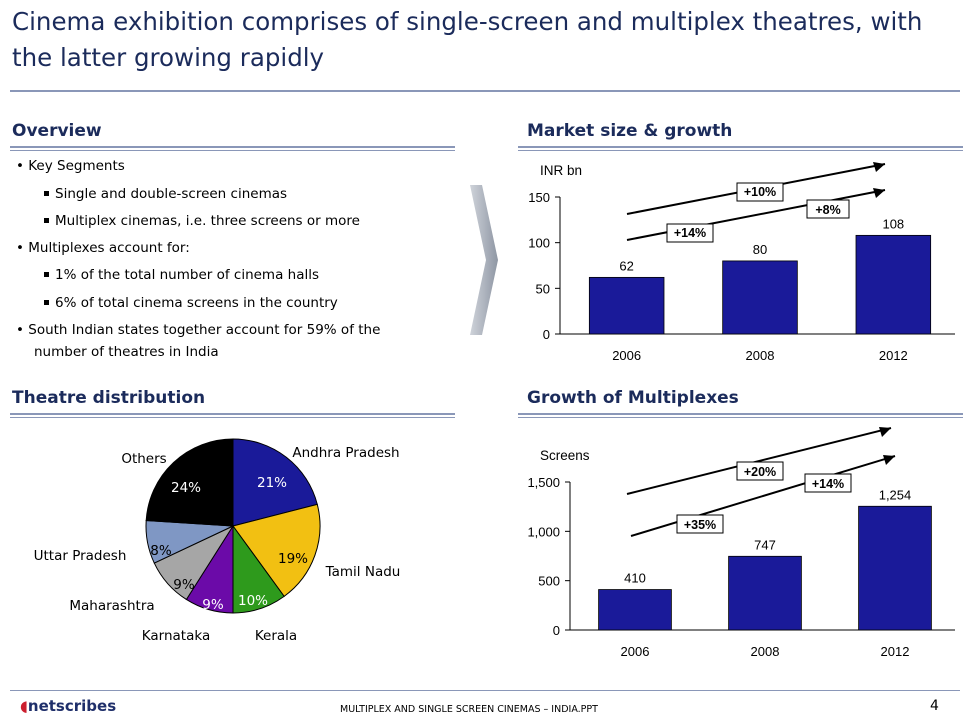 Image resolution: width=971 pixels, height=728 pixels. I want to click on bullet-south-indian-cont: number of theatres in India, so click(126, 352).